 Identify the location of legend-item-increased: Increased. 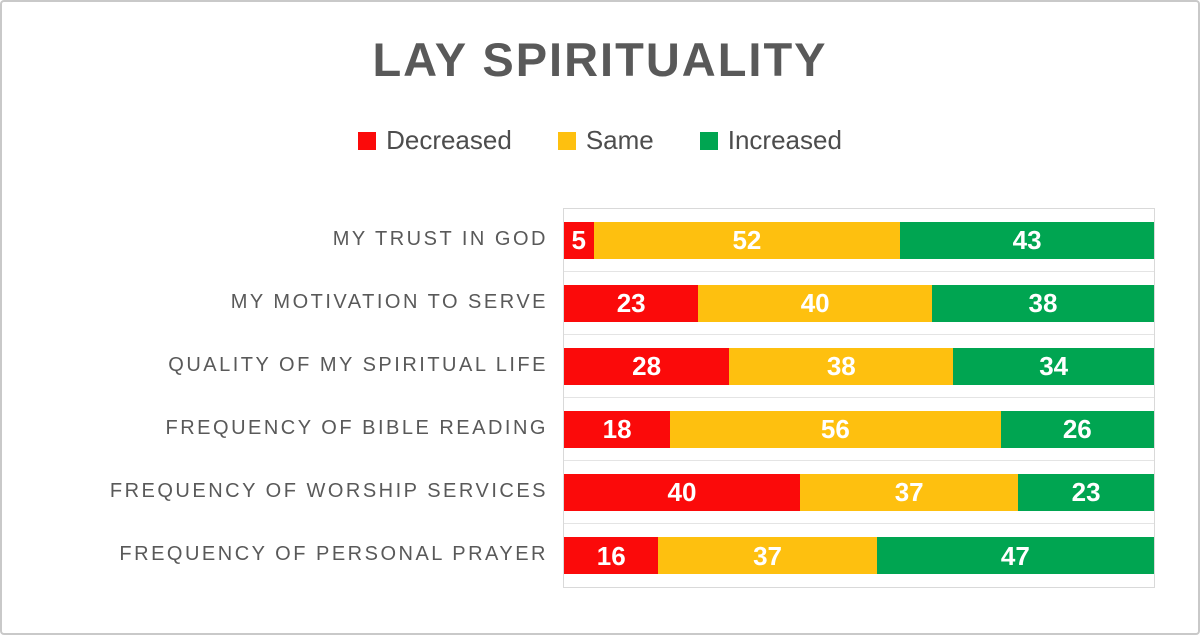
(770, 140).